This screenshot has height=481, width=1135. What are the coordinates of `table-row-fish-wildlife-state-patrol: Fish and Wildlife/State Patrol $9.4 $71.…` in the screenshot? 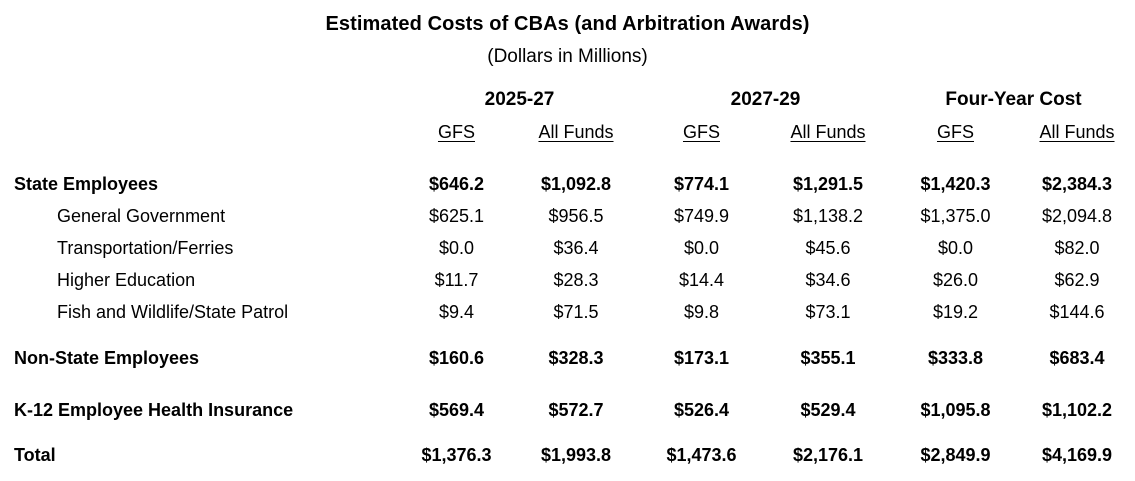 It's located at (567, 312).